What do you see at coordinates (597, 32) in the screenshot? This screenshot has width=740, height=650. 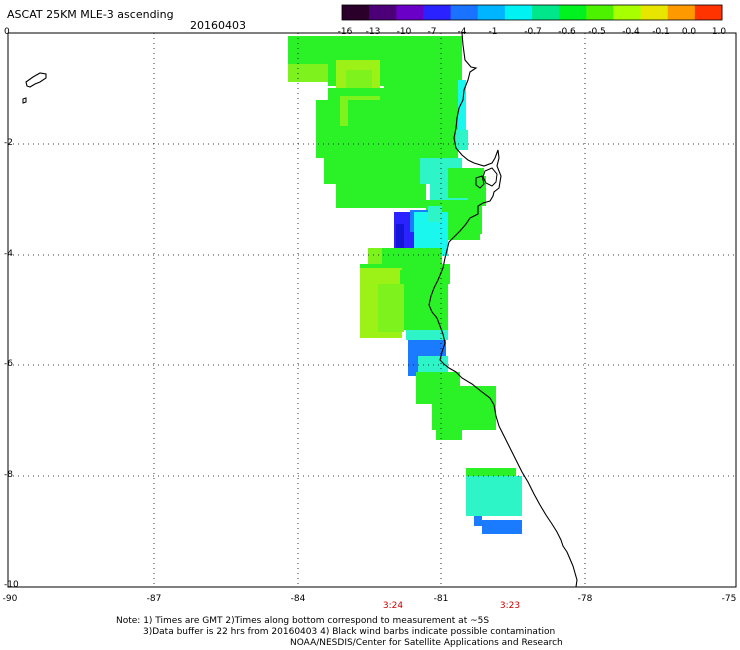 I see `colorbar-label: -0.5` at bounding box center [597, 32].